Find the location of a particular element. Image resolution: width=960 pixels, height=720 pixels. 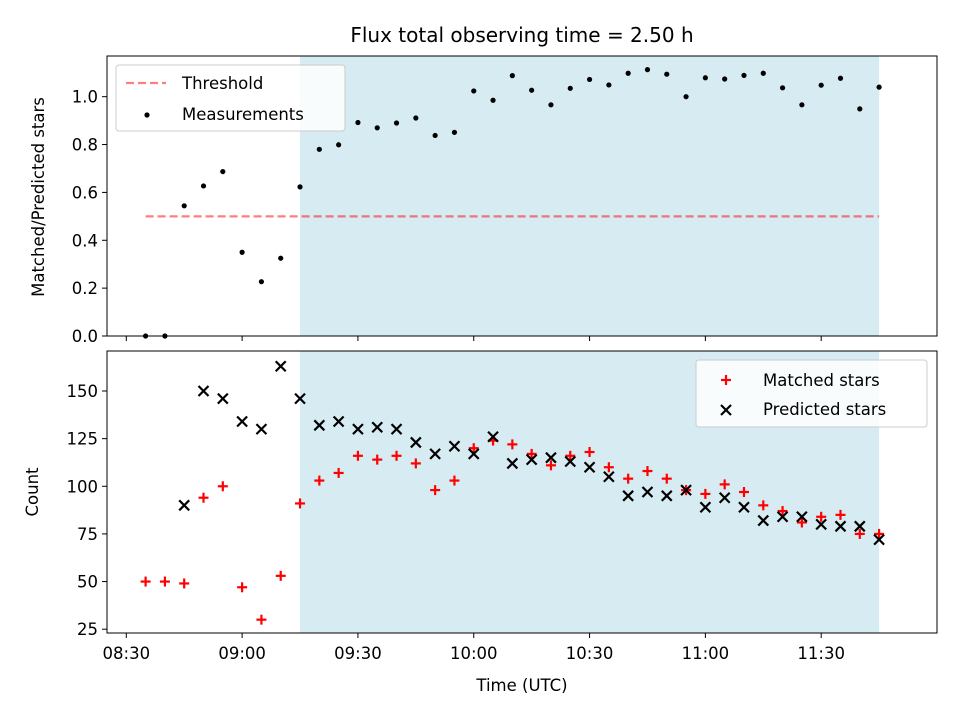

legend-threshold-label: Threshold is located at coordinates (222, 83).